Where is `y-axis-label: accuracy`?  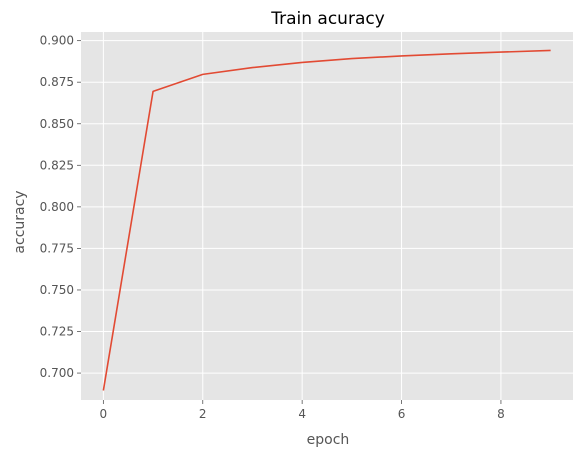
y-axis-label: accuracy is located at coordinates (20, 221).